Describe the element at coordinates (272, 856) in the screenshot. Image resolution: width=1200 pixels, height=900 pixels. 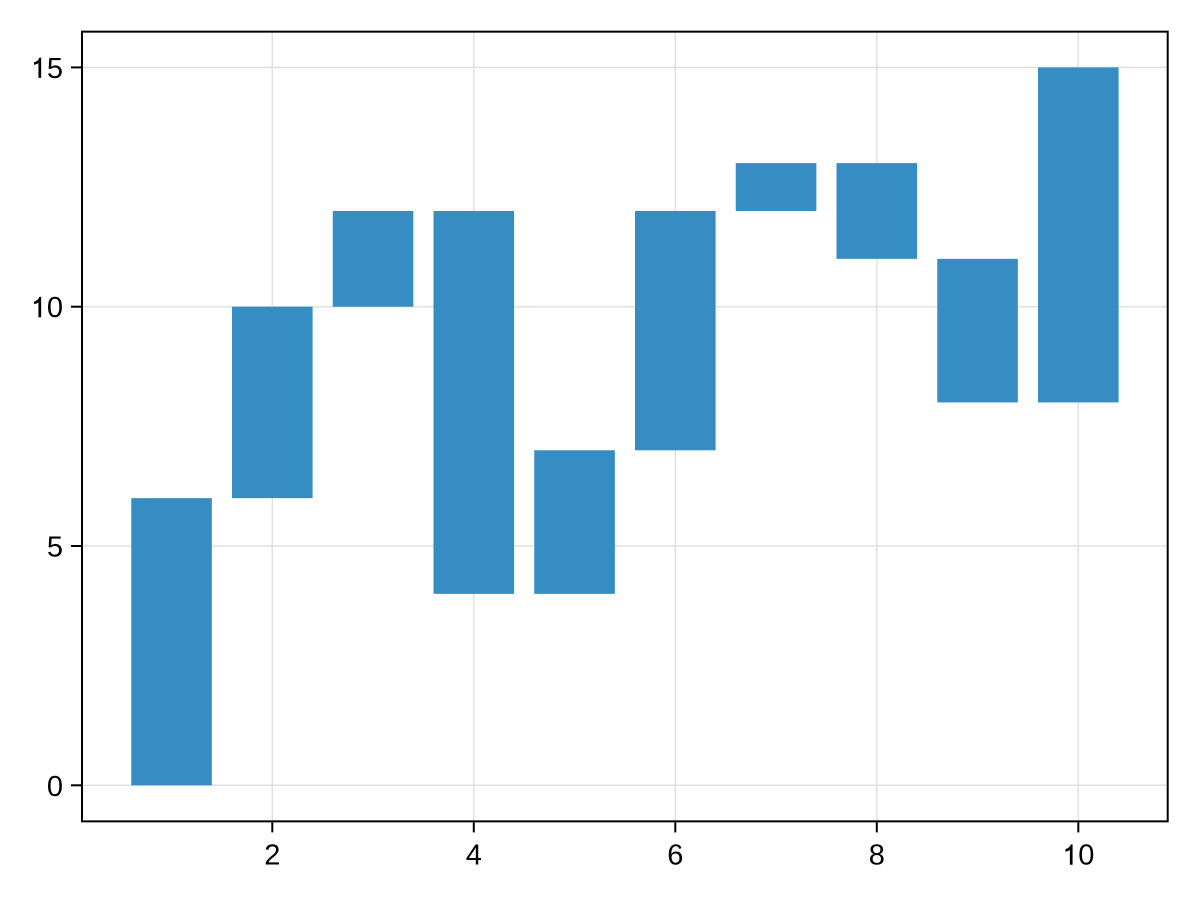
I see `svg-text: 2` at that location.